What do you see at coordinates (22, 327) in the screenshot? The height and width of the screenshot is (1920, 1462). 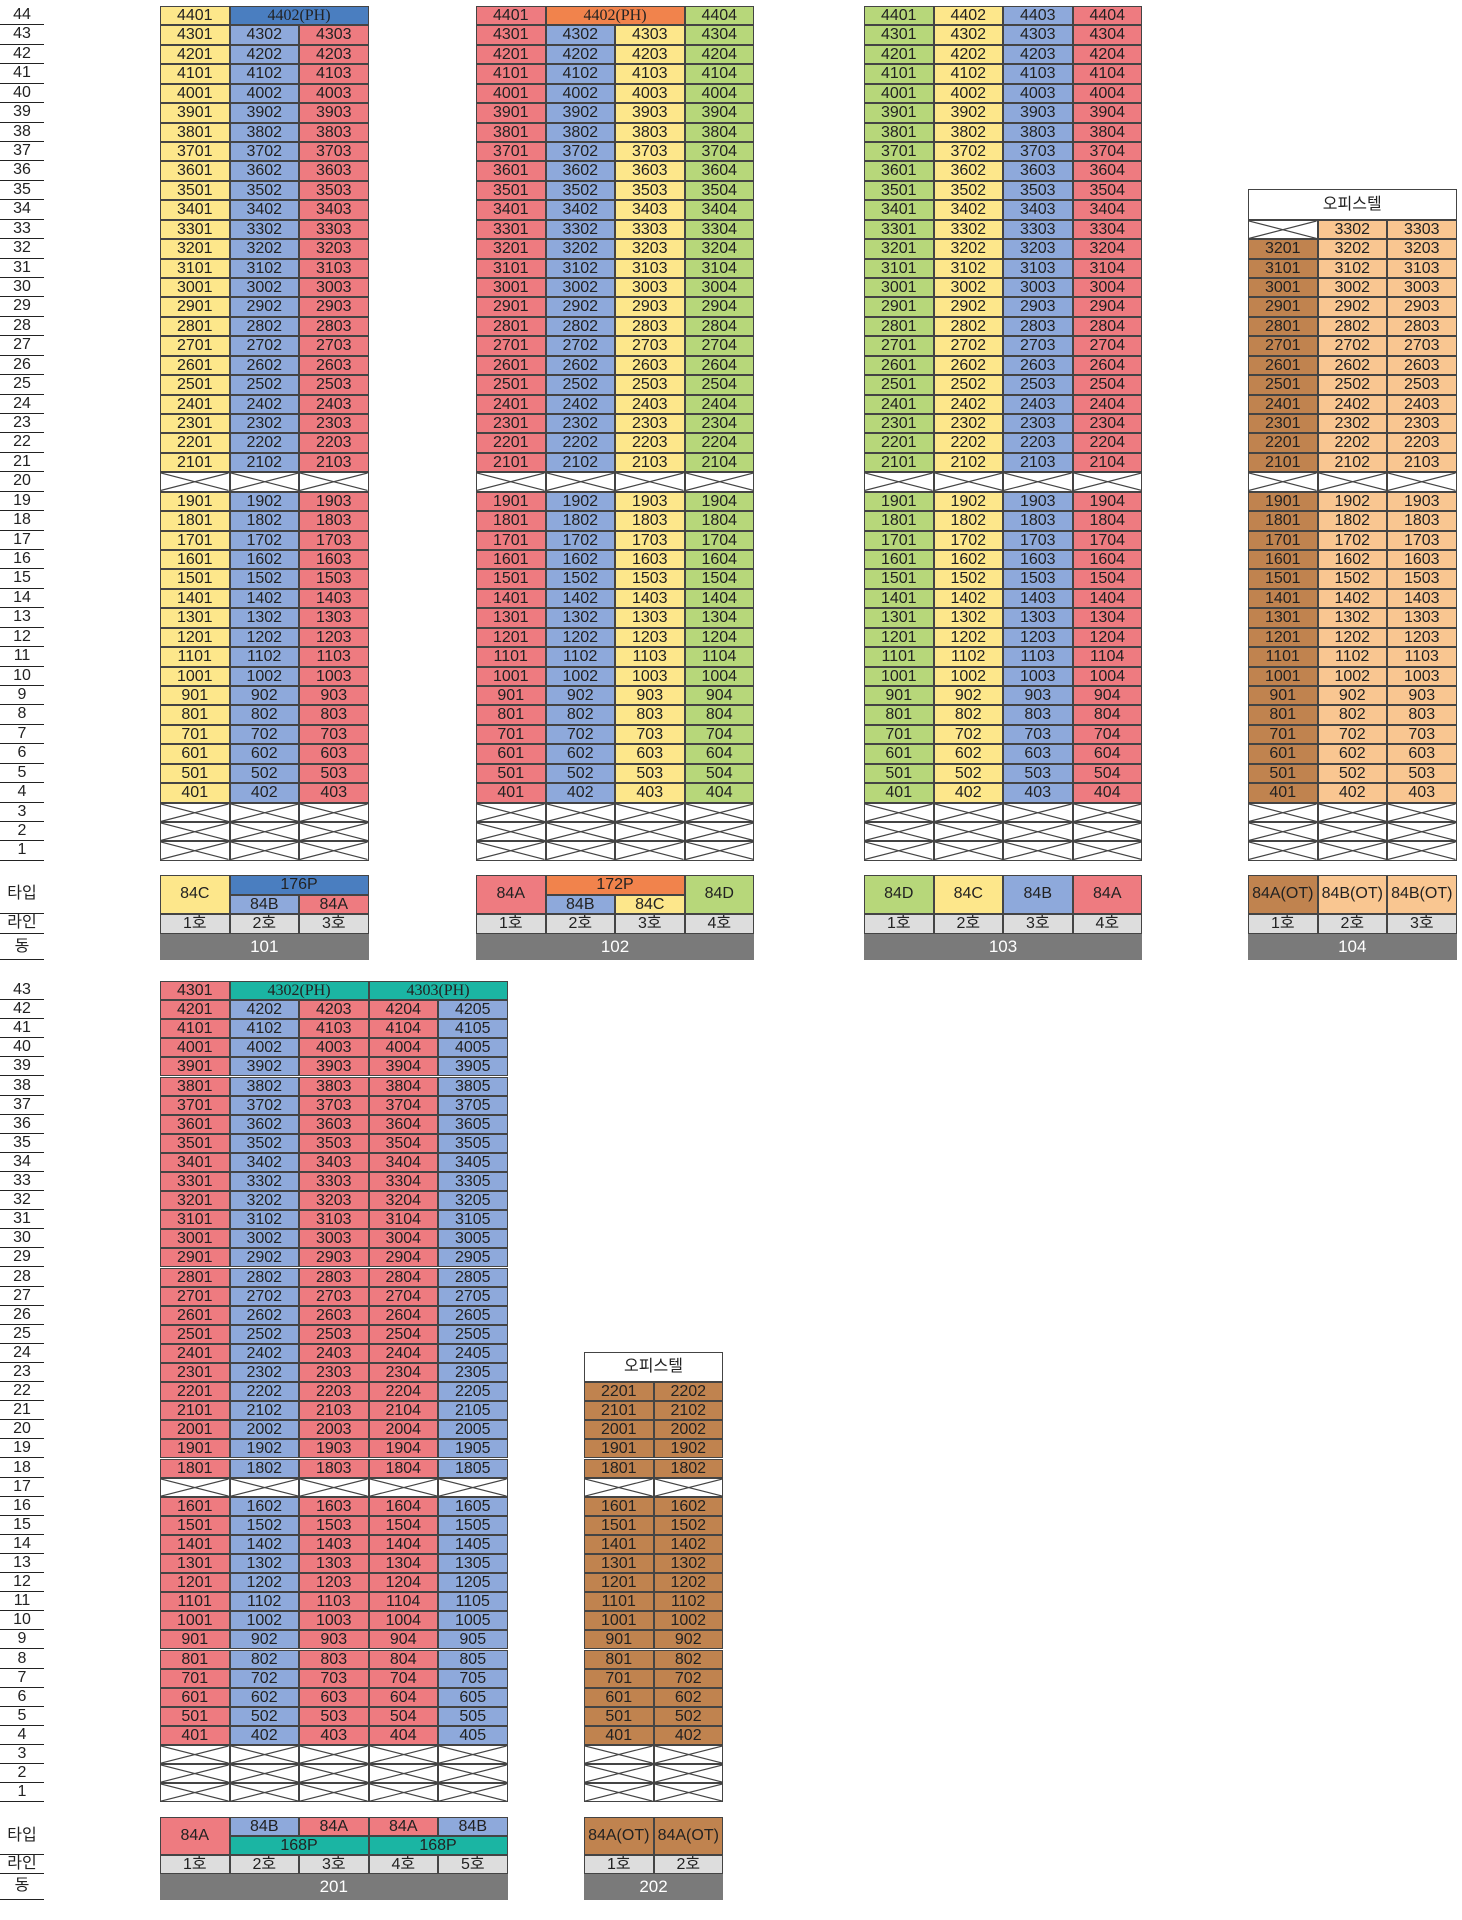 I see `floor-label: 28` at bounding box center [22, 327].